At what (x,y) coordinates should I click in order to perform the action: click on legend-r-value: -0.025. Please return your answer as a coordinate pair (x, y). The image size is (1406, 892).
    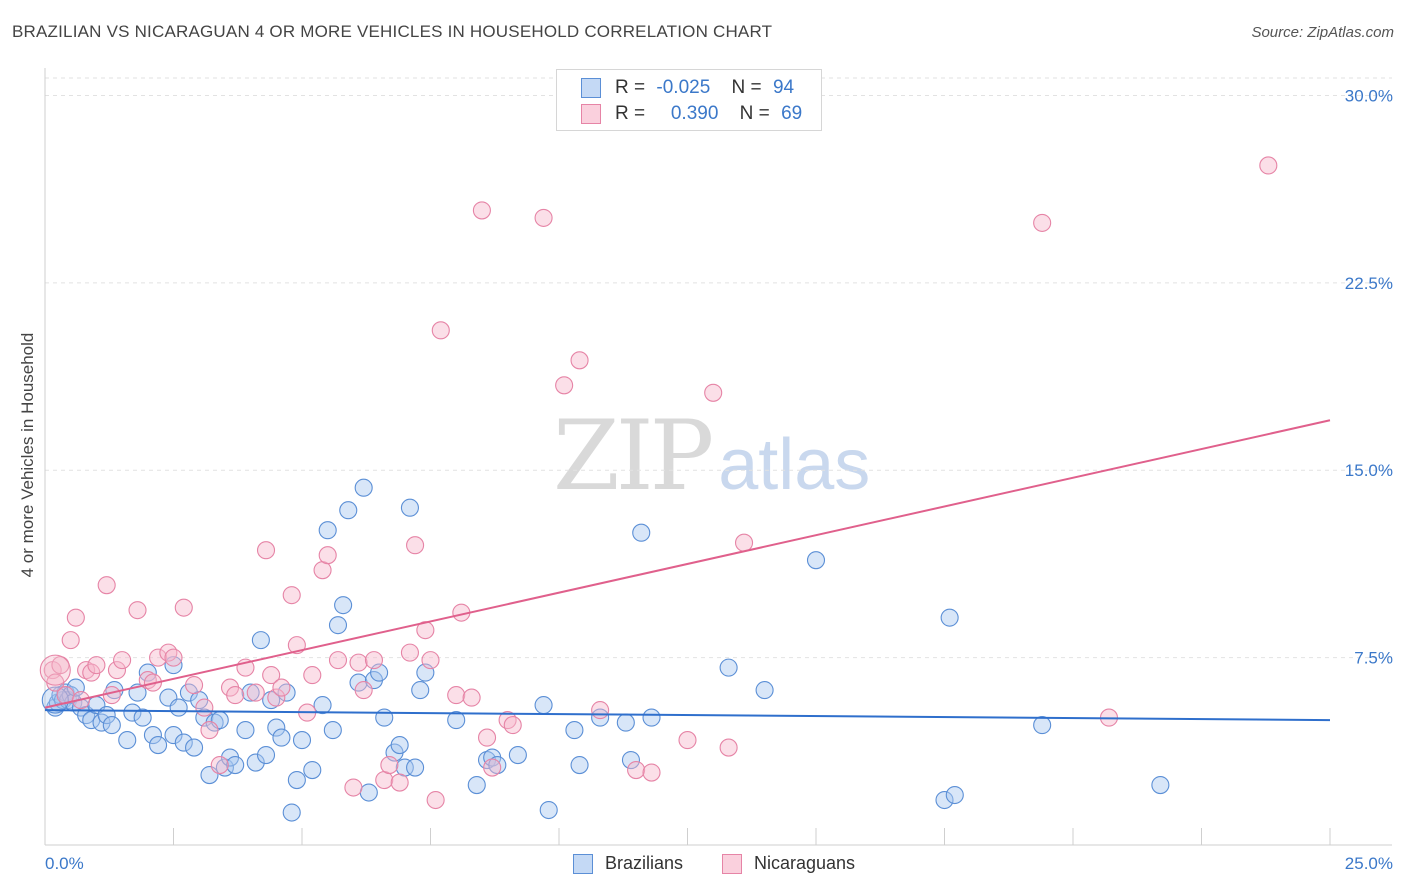
    Looking at the image, I should click on (683, 87).